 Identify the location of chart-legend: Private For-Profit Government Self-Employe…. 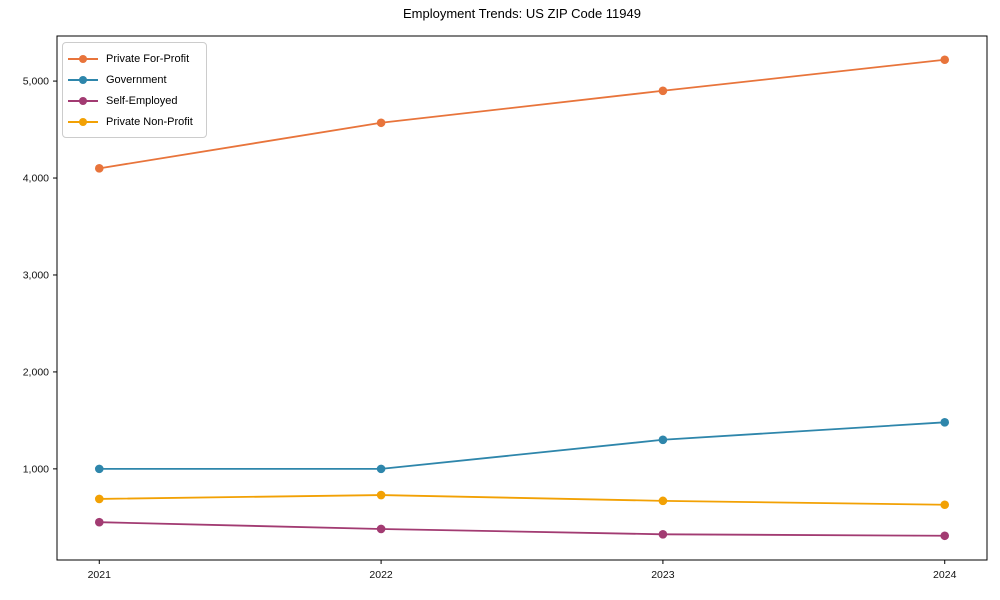
(134, 90).